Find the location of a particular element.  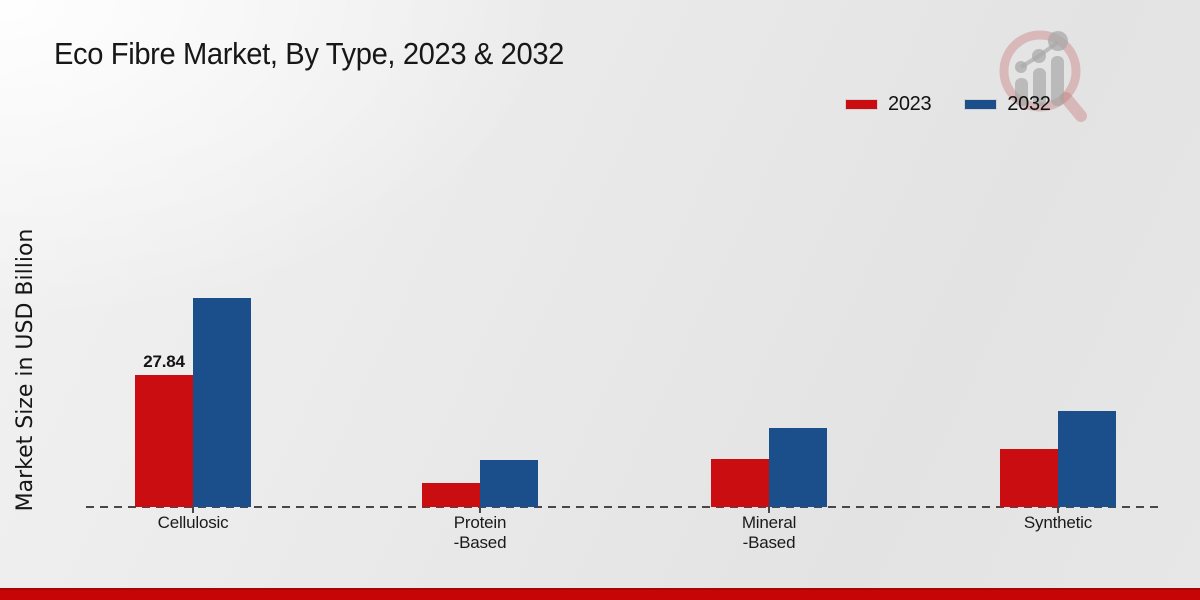

legend-item-2032: 2032 is located at coordinates (1007, 104).